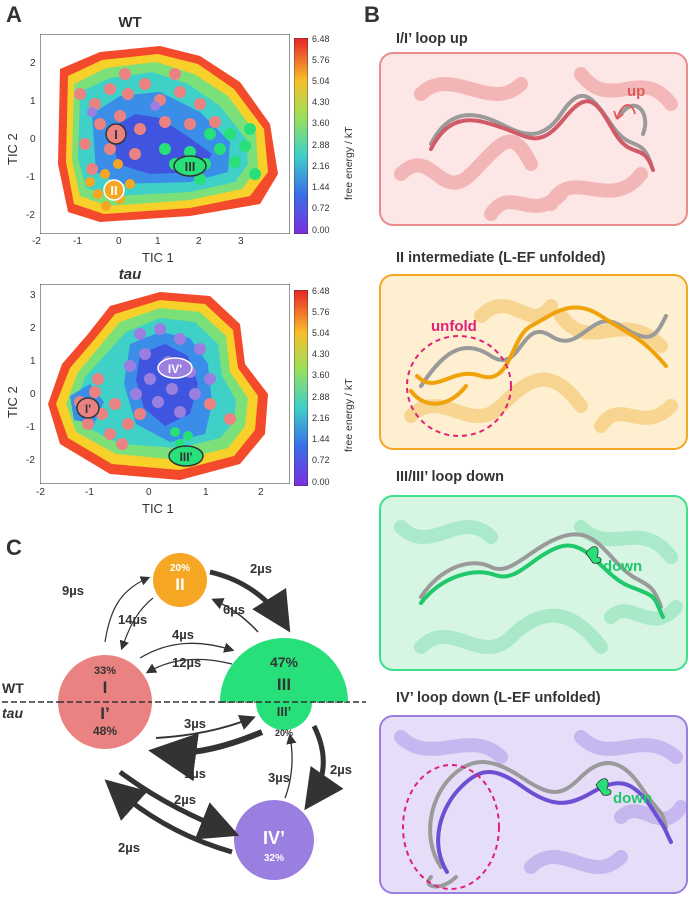  Describe the element at coordinates (158, 508) in the screenshot. I see `tau-xlabel: TIC 1` at that location.